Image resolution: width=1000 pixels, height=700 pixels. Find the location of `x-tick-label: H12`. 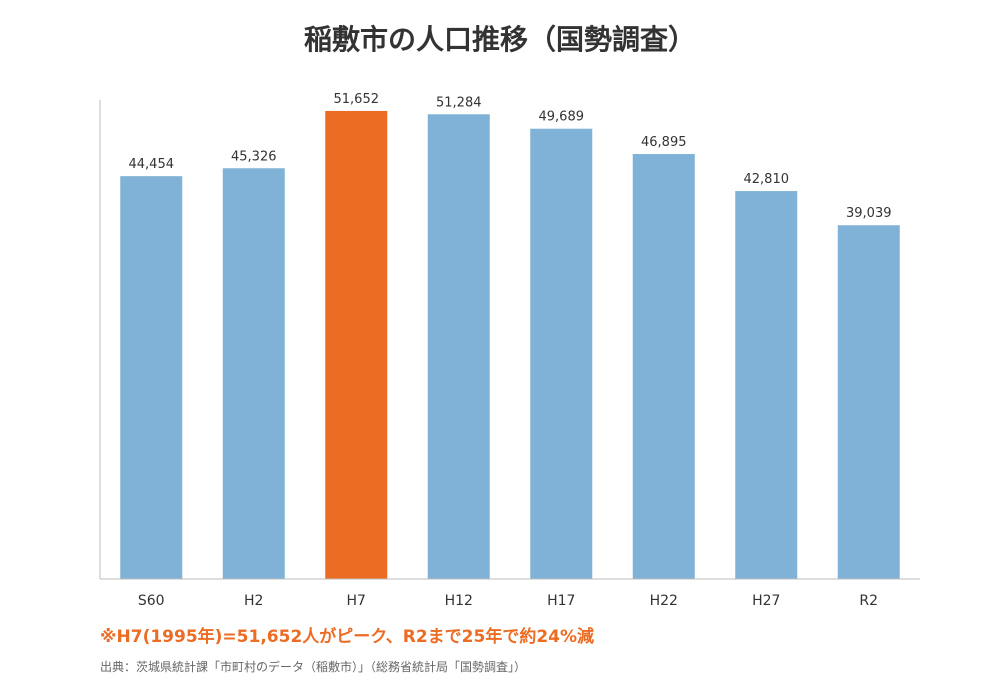

x-tick-label: H12 is located at coordinates (459, 601).